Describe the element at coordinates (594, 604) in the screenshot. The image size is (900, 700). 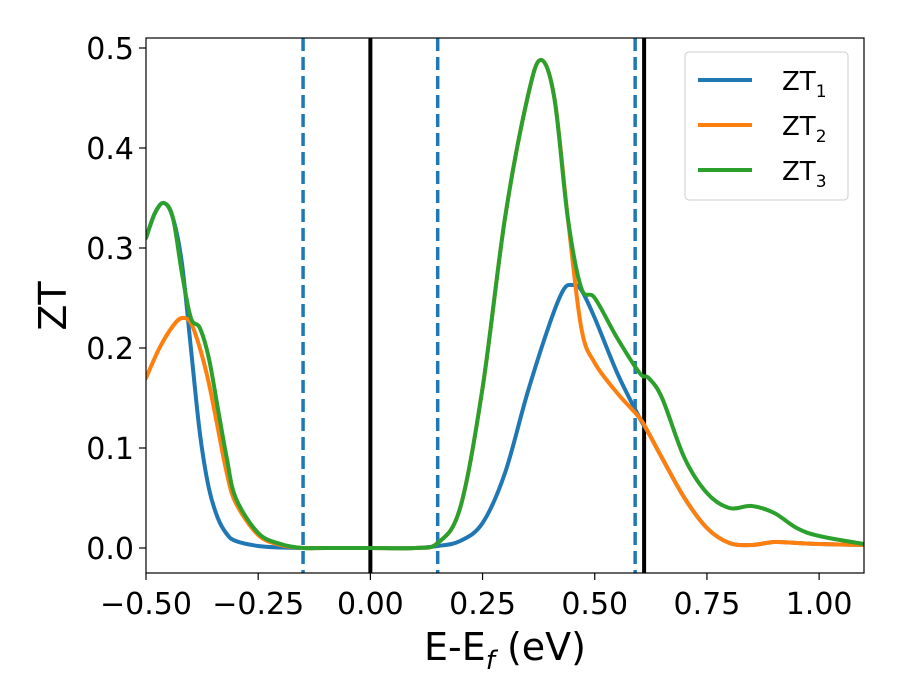
I see `x-tick-label: 0.50` at that location.